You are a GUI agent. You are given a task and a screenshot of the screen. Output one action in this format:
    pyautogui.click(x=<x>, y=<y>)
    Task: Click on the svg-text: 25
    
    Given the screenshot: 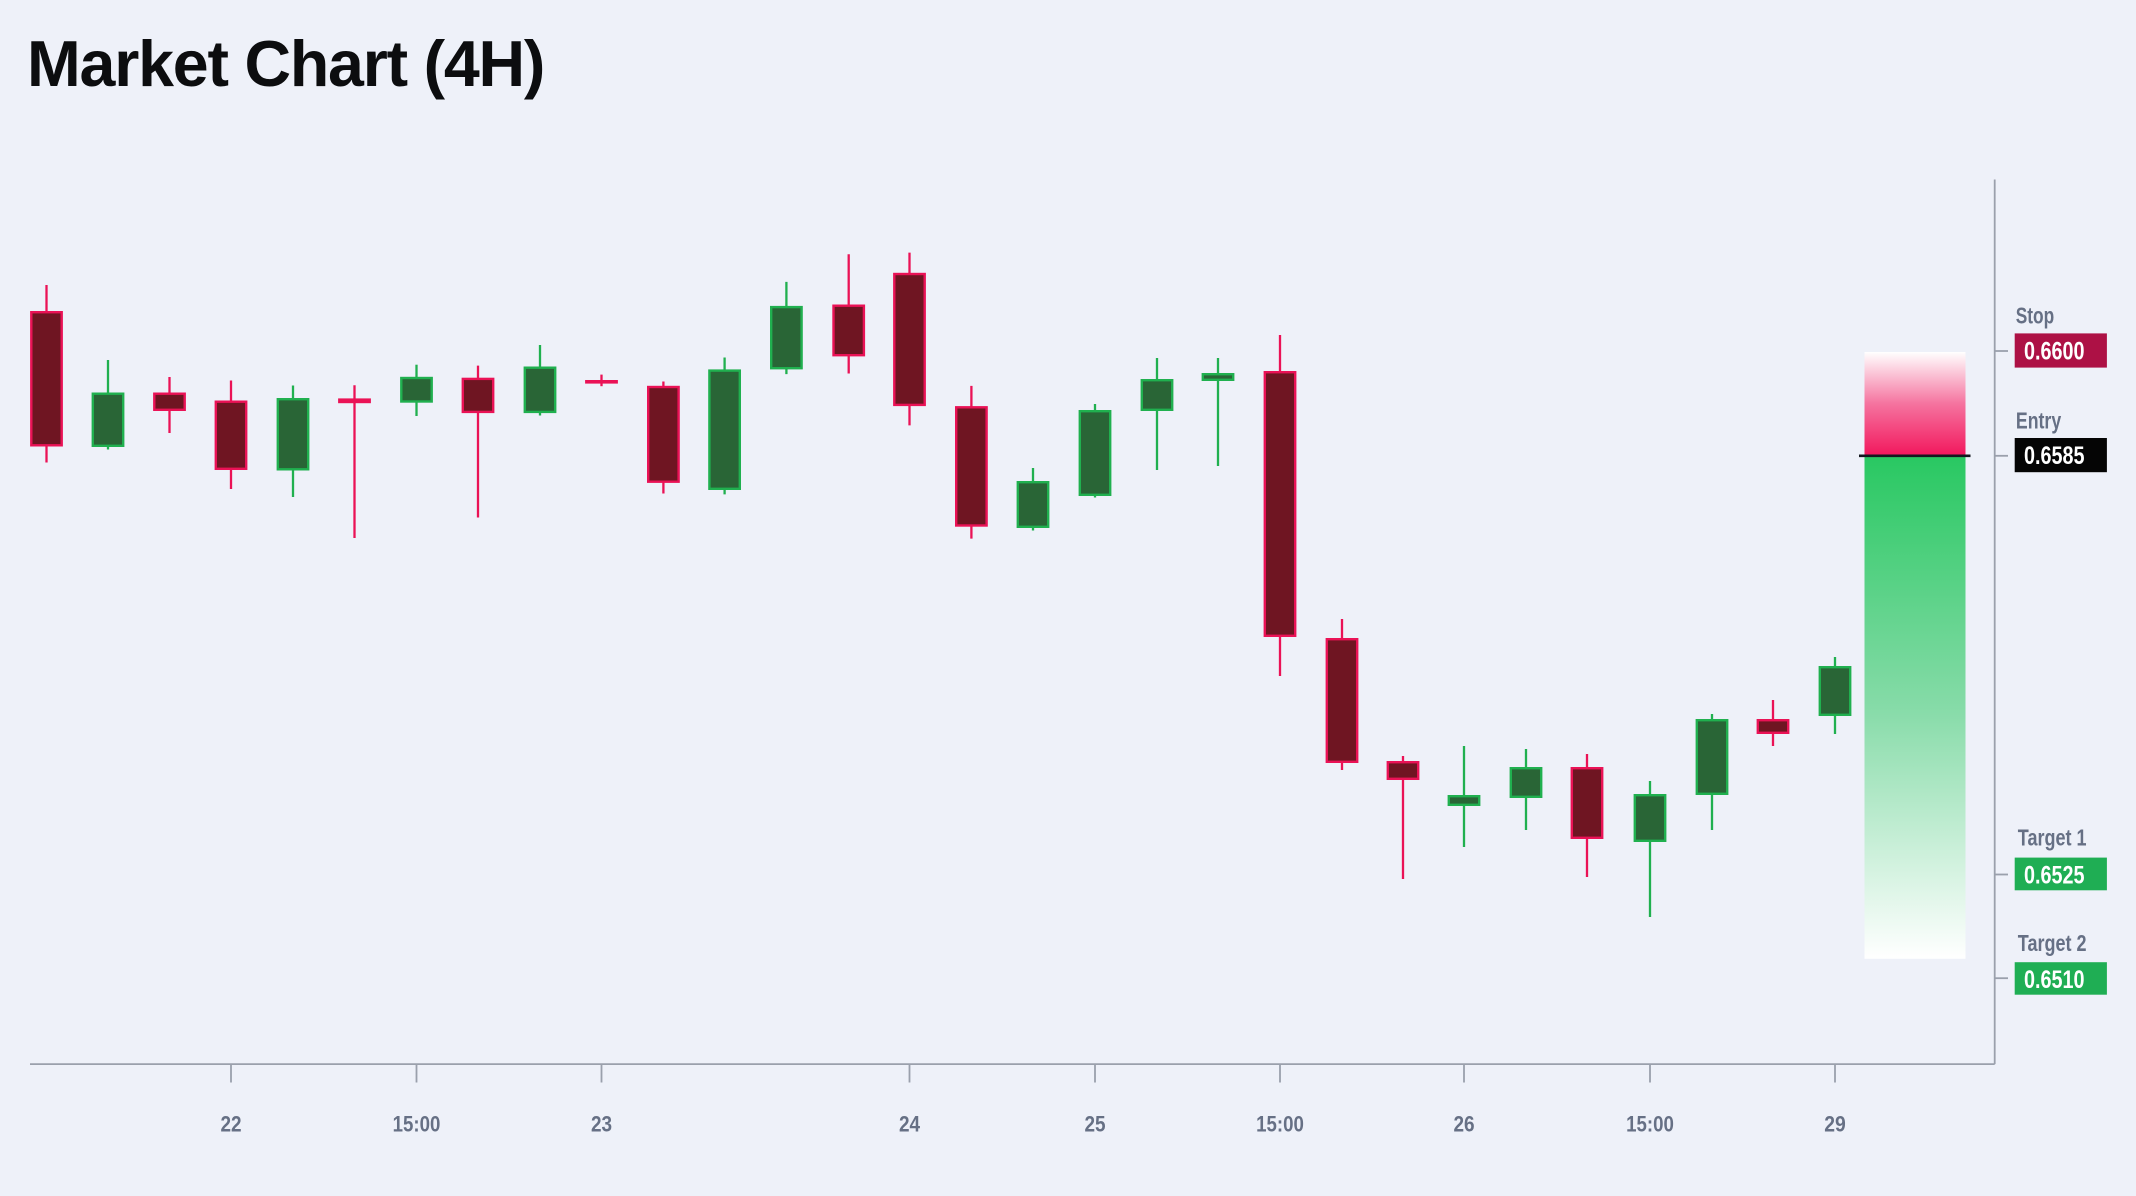 What is the action you would take?
    pyautogui.click(x=1094, y=1124)
    